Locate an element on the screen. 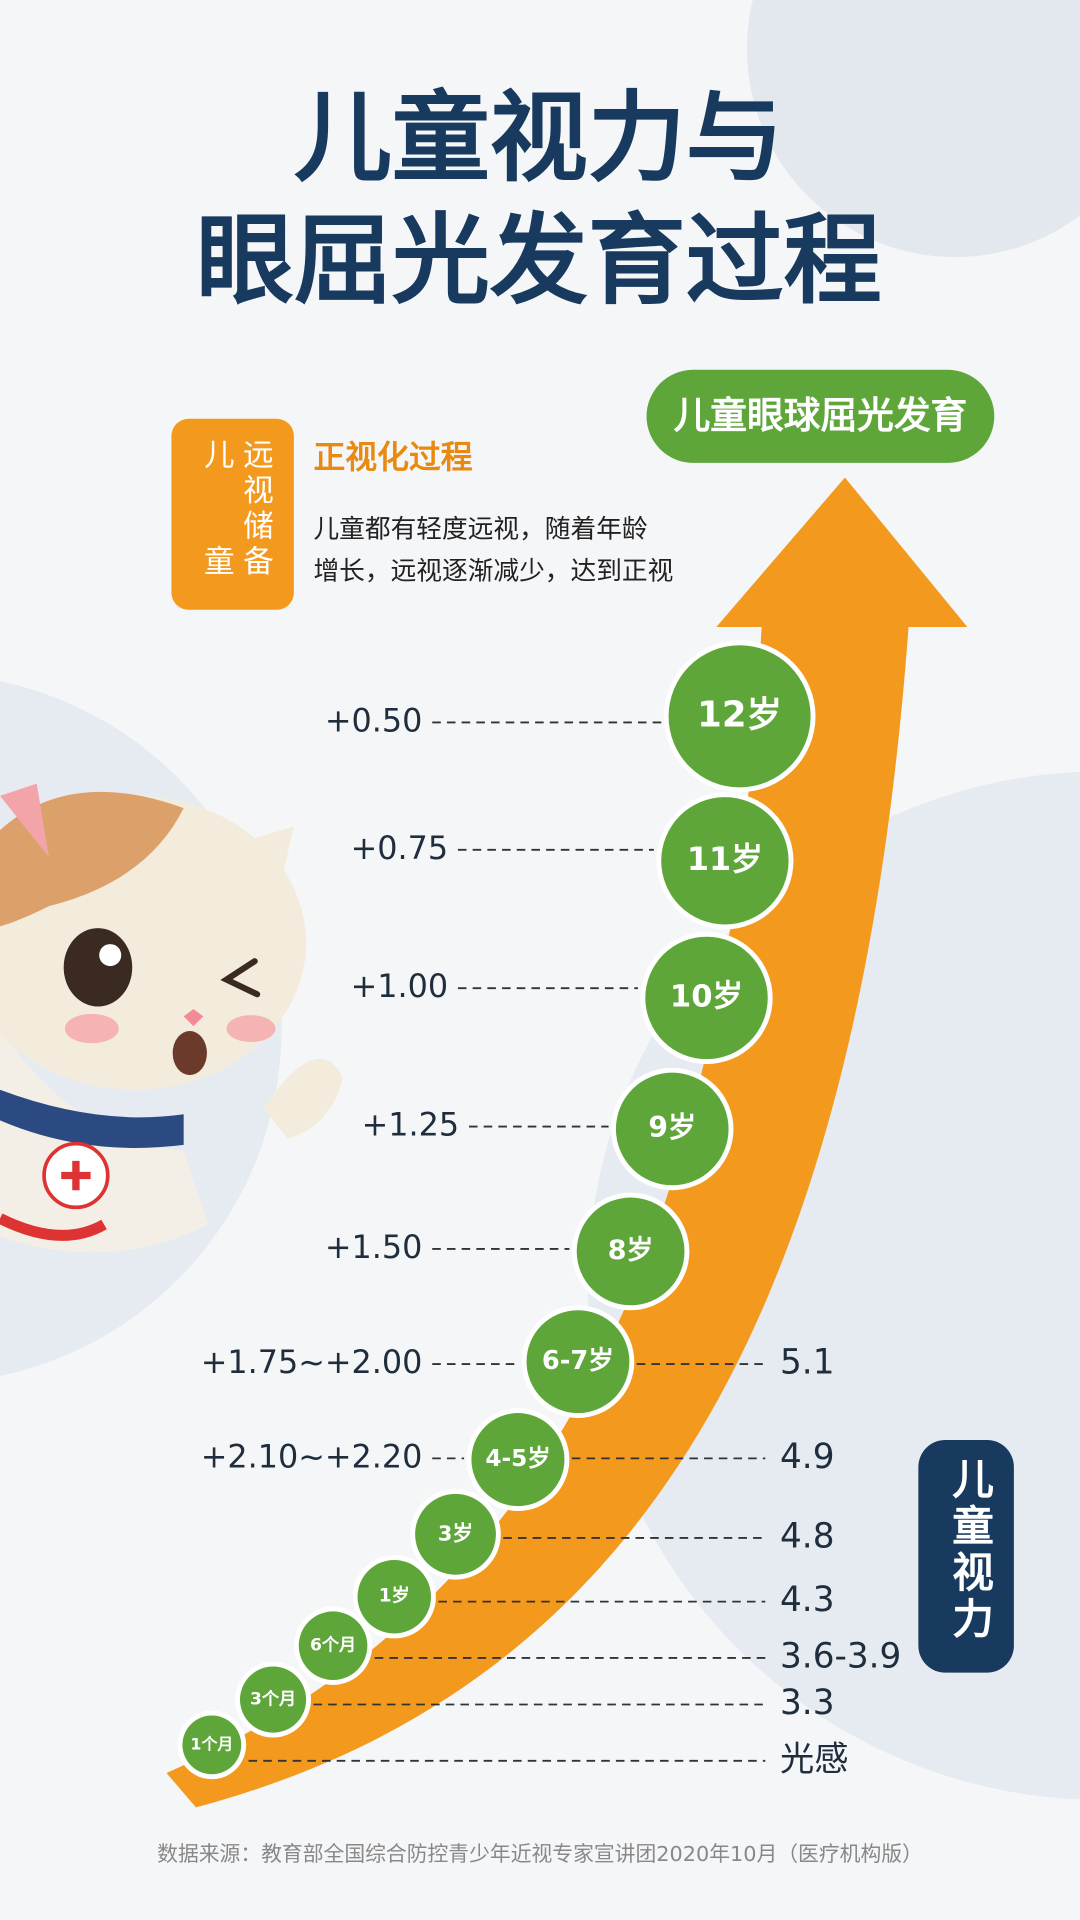 The width and height of the screenshot is (1080, 1920). refraction-value: +1.75~+2.00 is located at coordinates (312, 1362).